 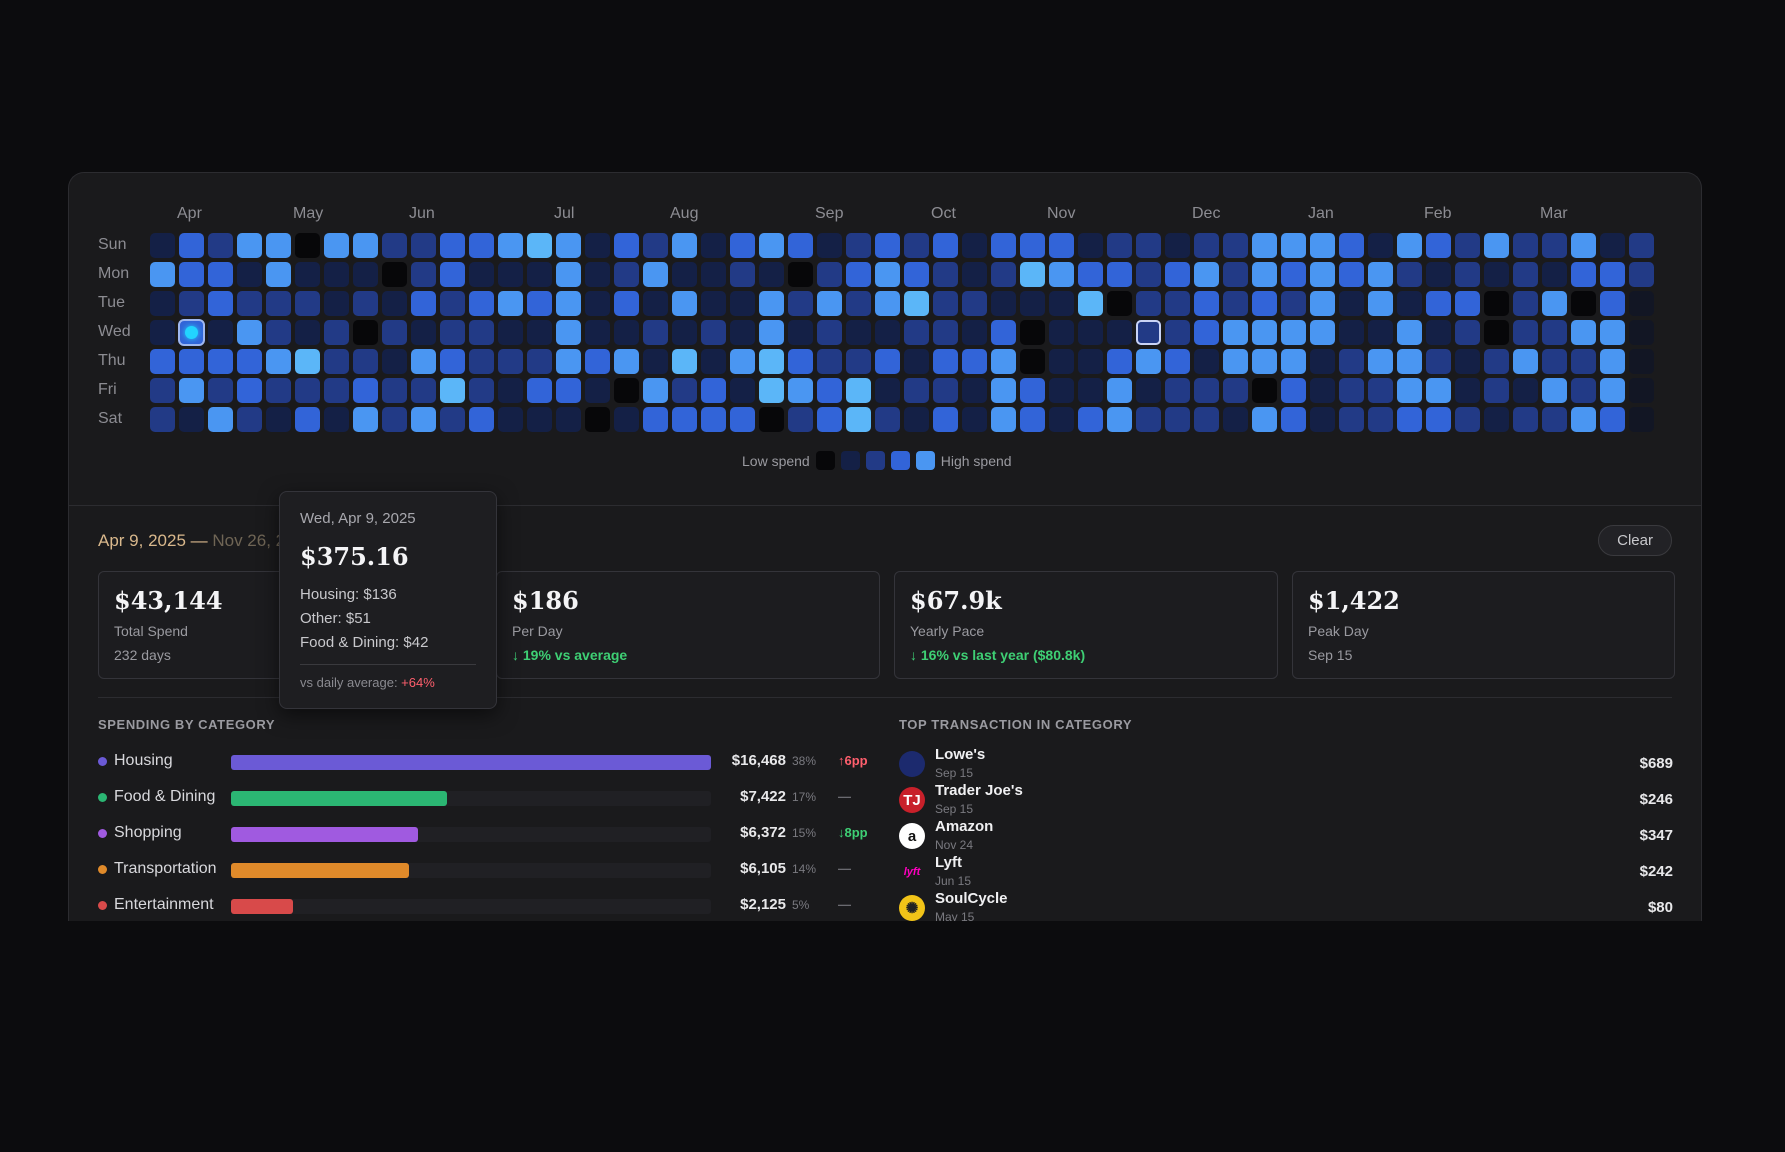 What do you see at coordinates (1286, 837) in the screenshot?
I see `transaction-row: a Amazon Nov 24 $347` at bounding box center [1286, 837].